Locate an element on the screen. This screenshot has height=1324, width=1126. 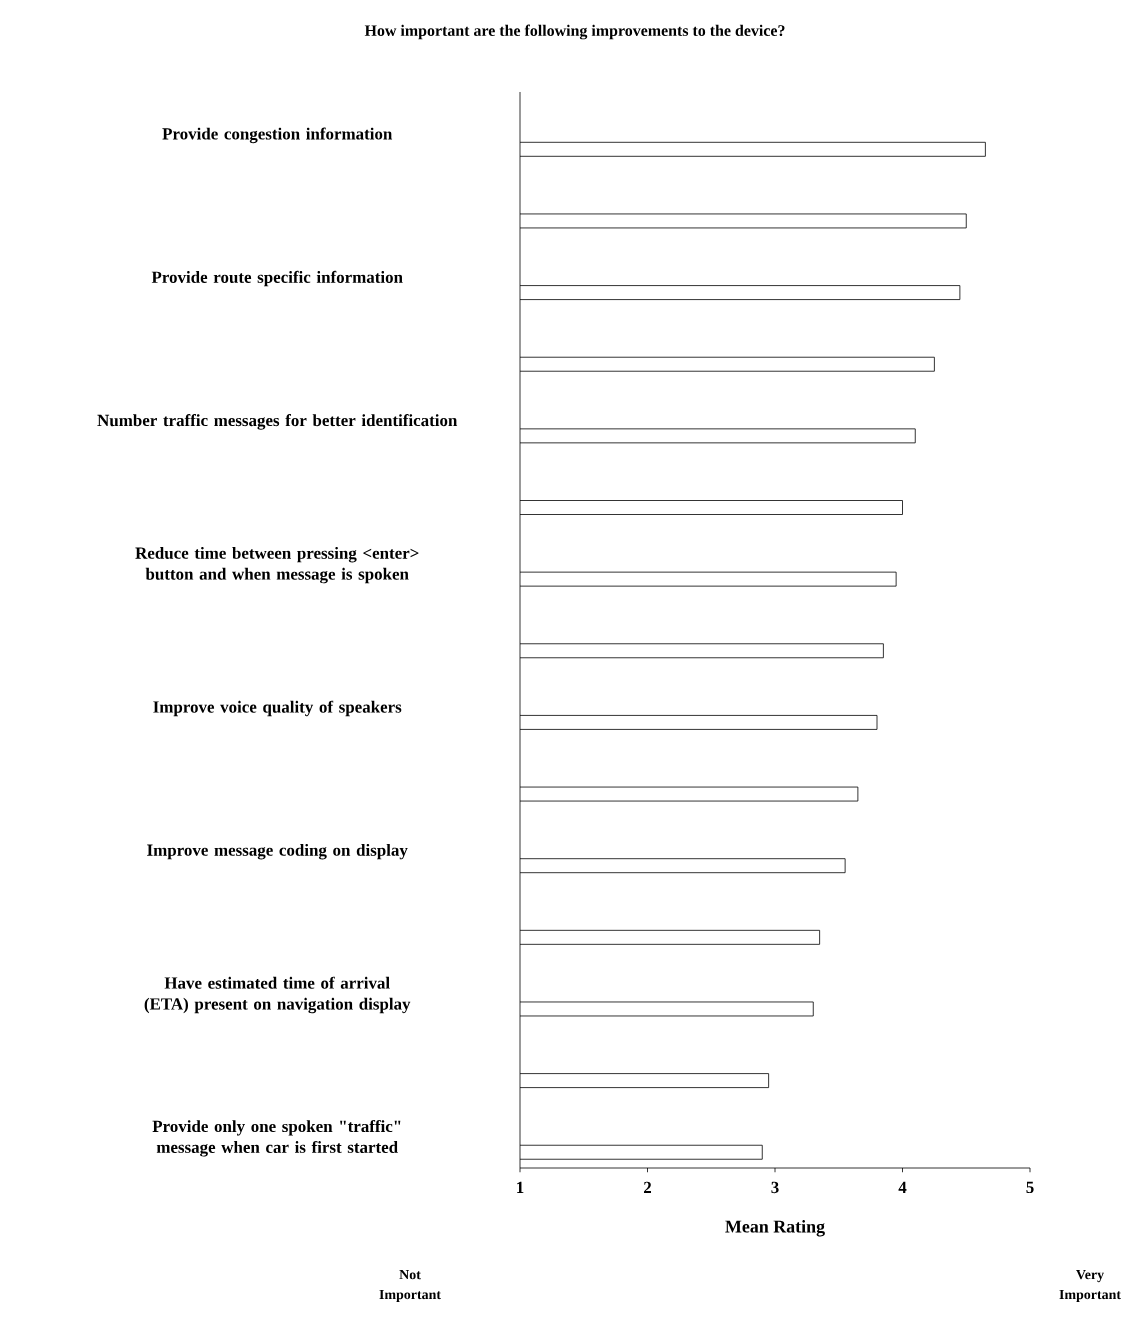
x-tick-label: 3 is located at coordinates (775, 1187).